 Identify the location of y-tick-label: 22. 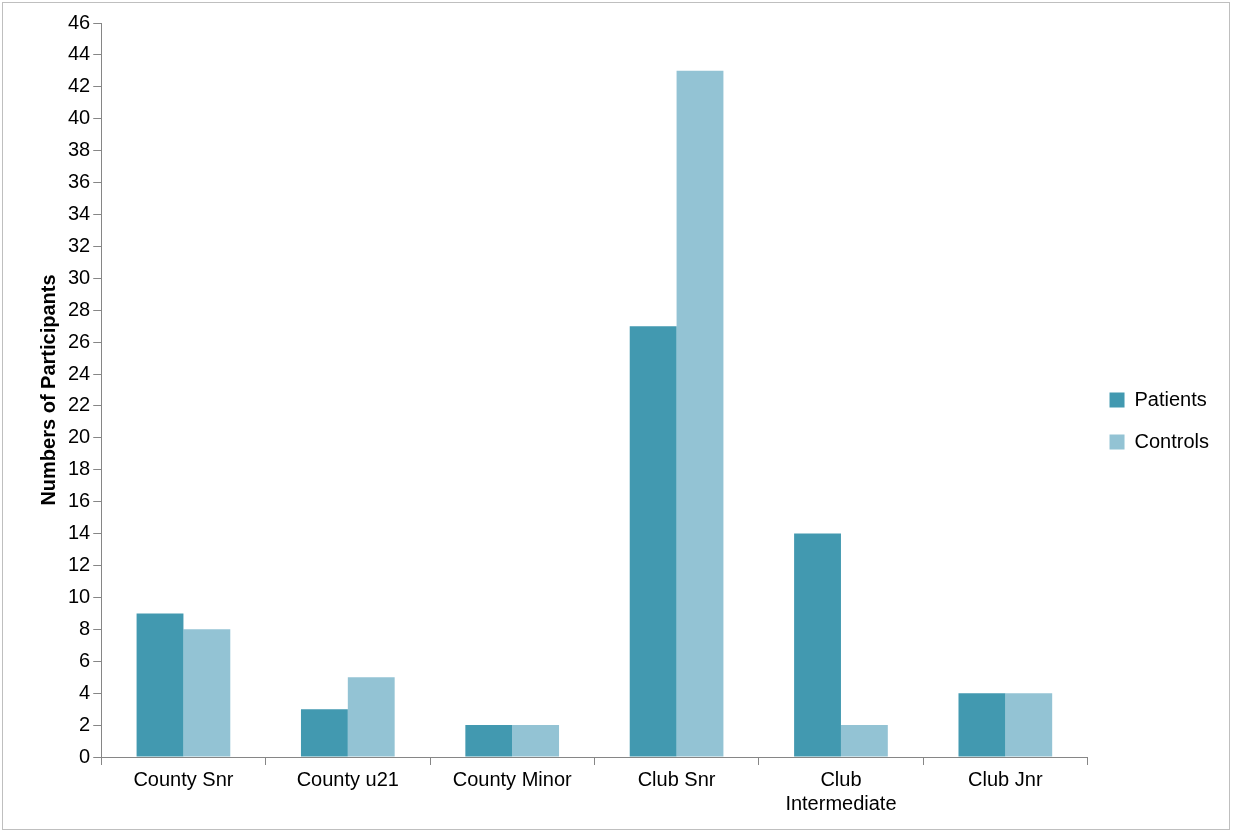
(79, 404).